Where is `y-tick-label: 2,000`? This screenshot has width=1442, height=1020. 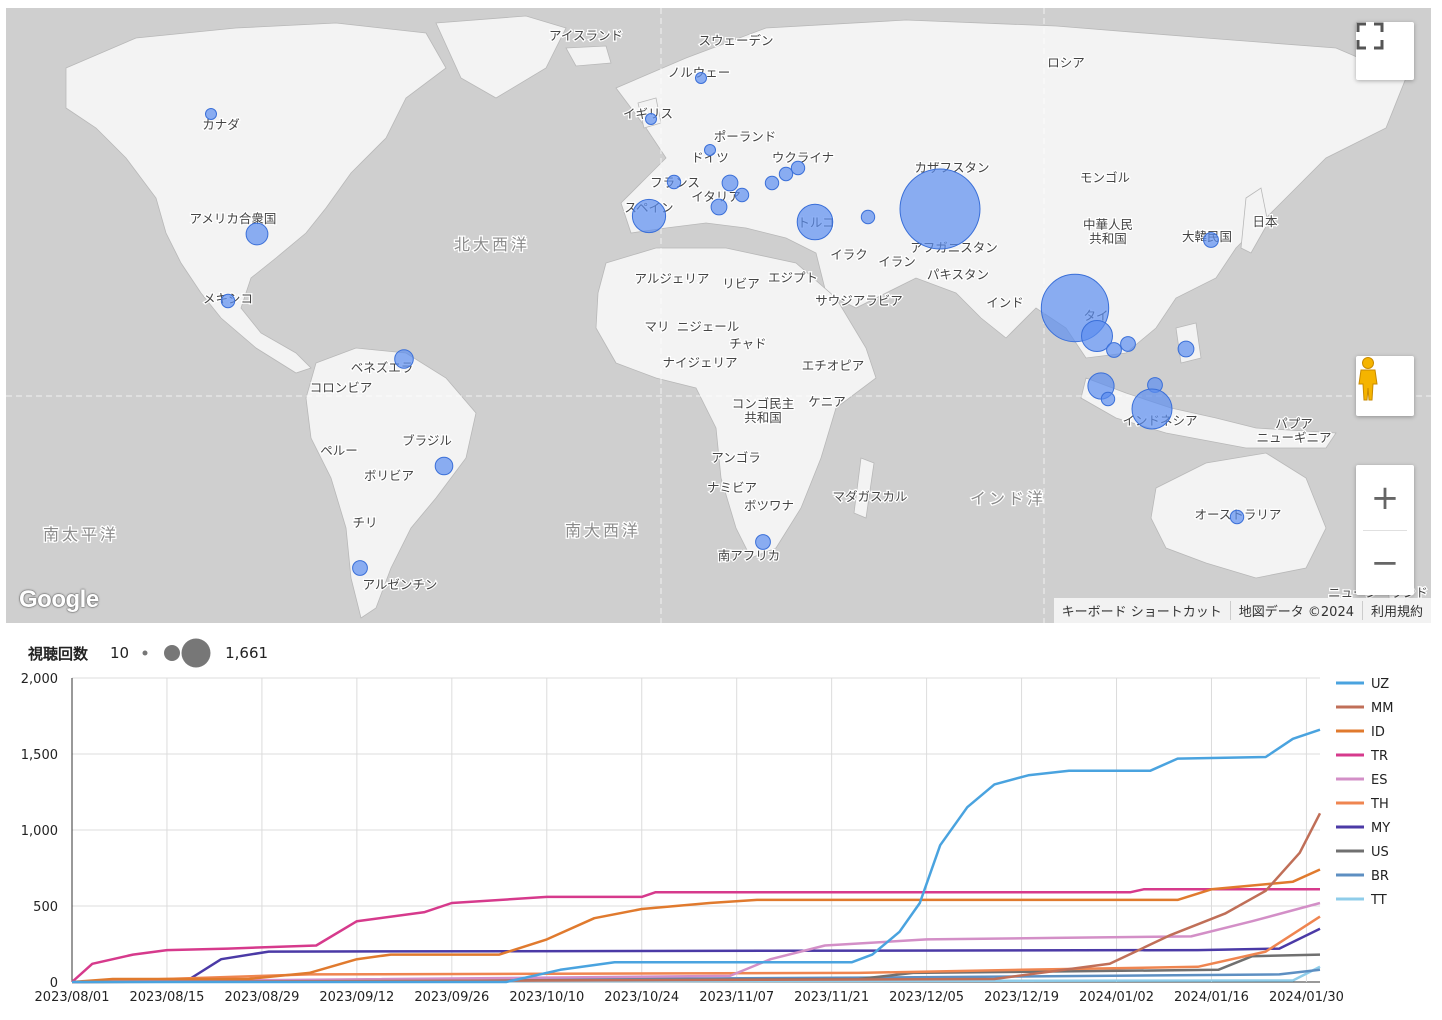 y-tick-label: 2,000 is located at coordinates (39, 679).